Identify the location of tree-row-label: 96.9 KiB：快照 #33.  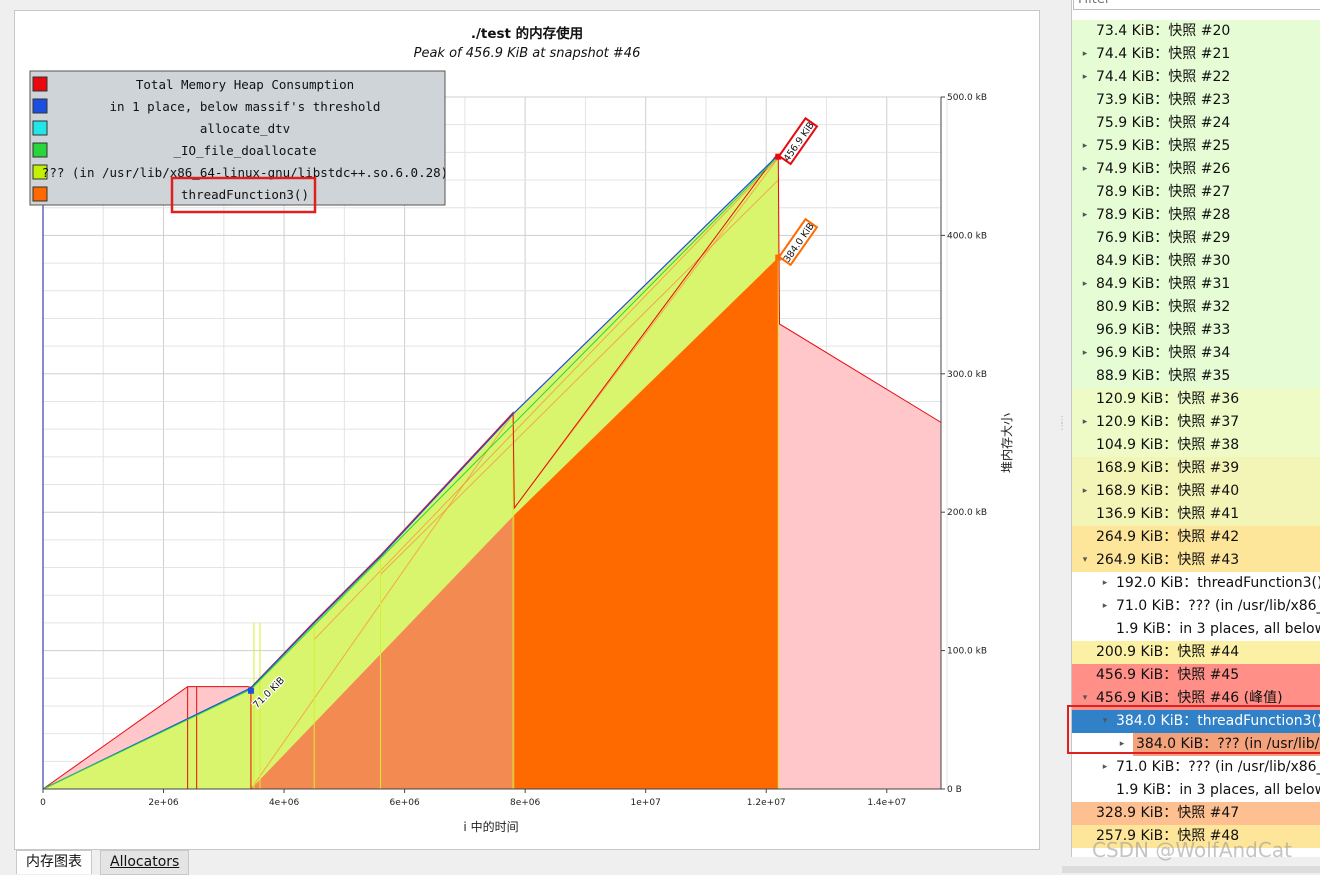
(1163, 330).